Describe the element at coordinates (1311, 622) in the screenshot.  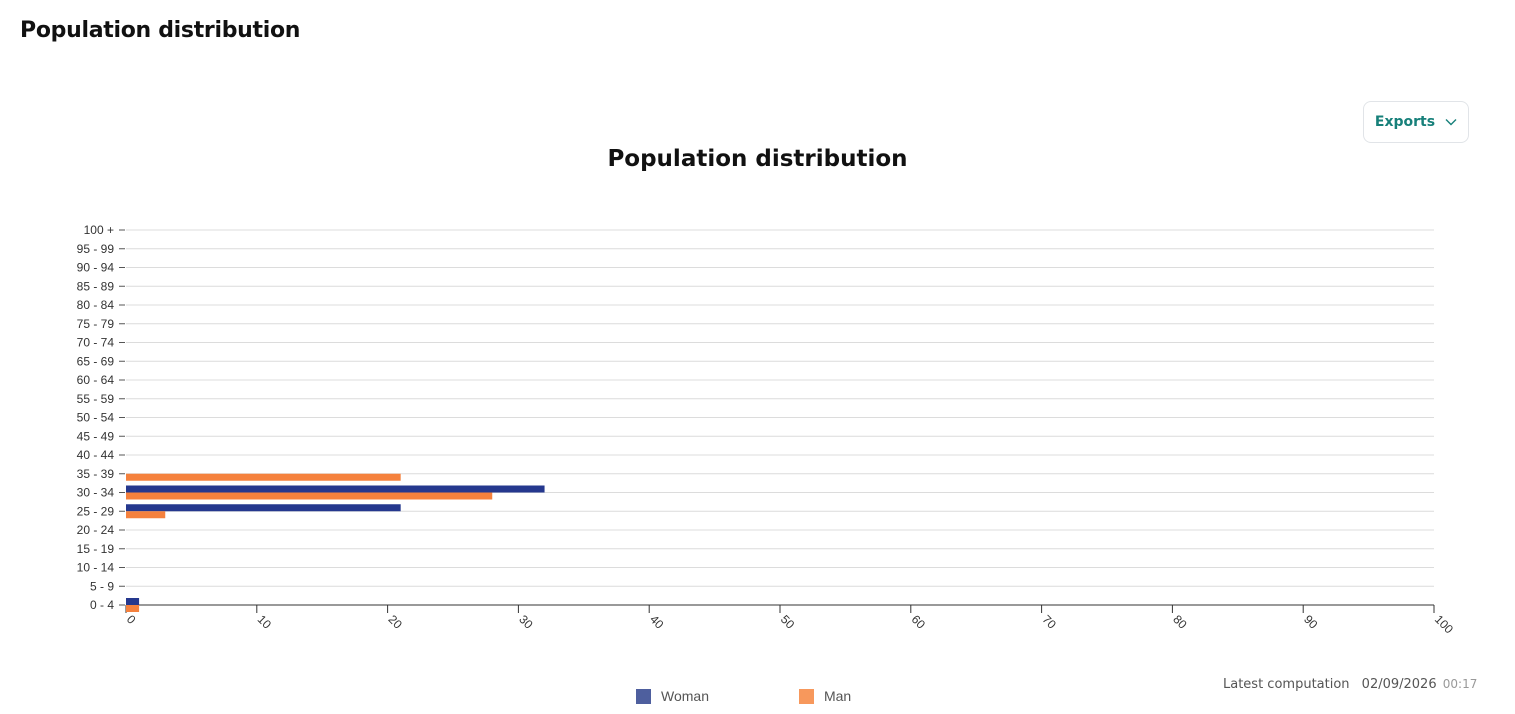
I see `x-tick-label: 90` at that location.